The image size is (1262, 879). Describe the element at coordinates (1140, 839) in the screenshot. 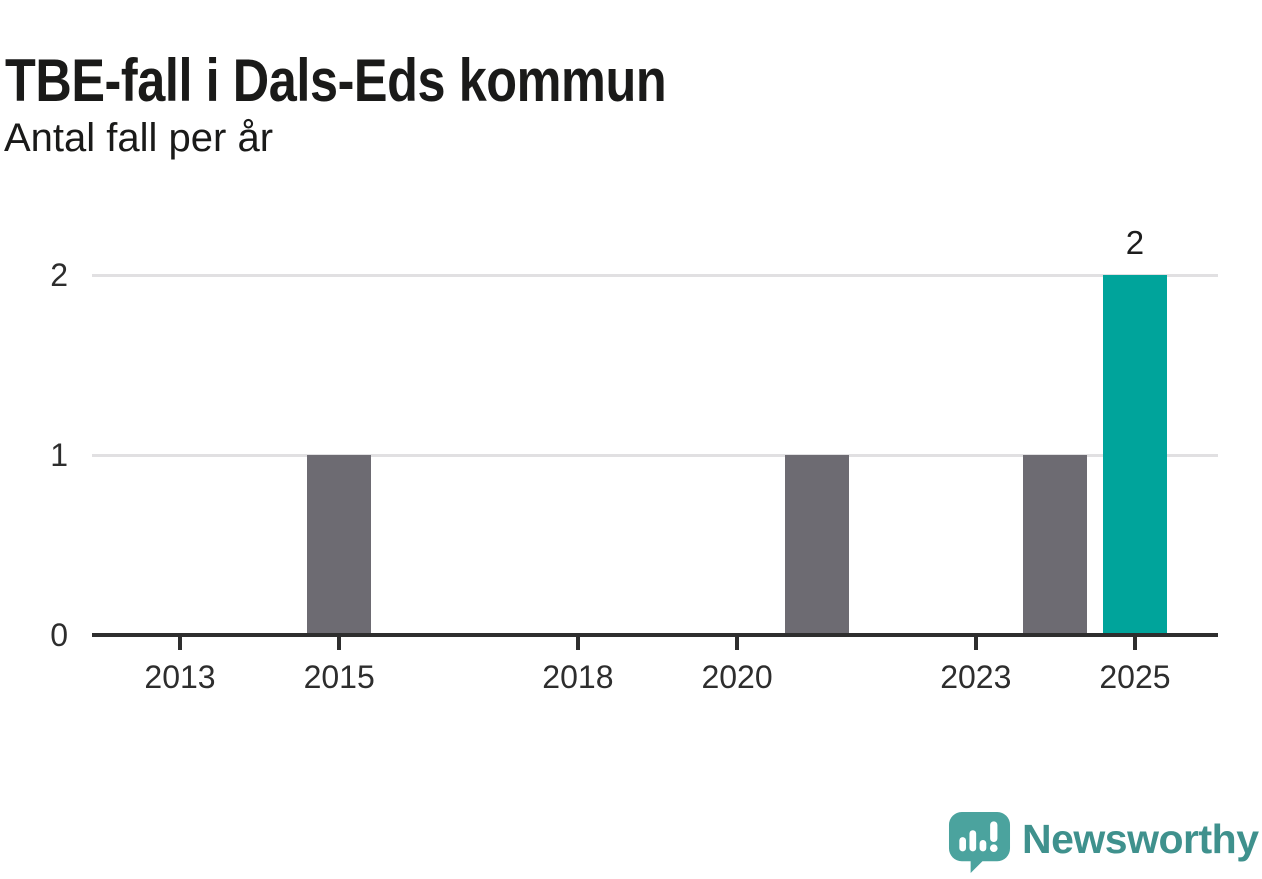

I see `brand-name: Newsworthy` at that location.